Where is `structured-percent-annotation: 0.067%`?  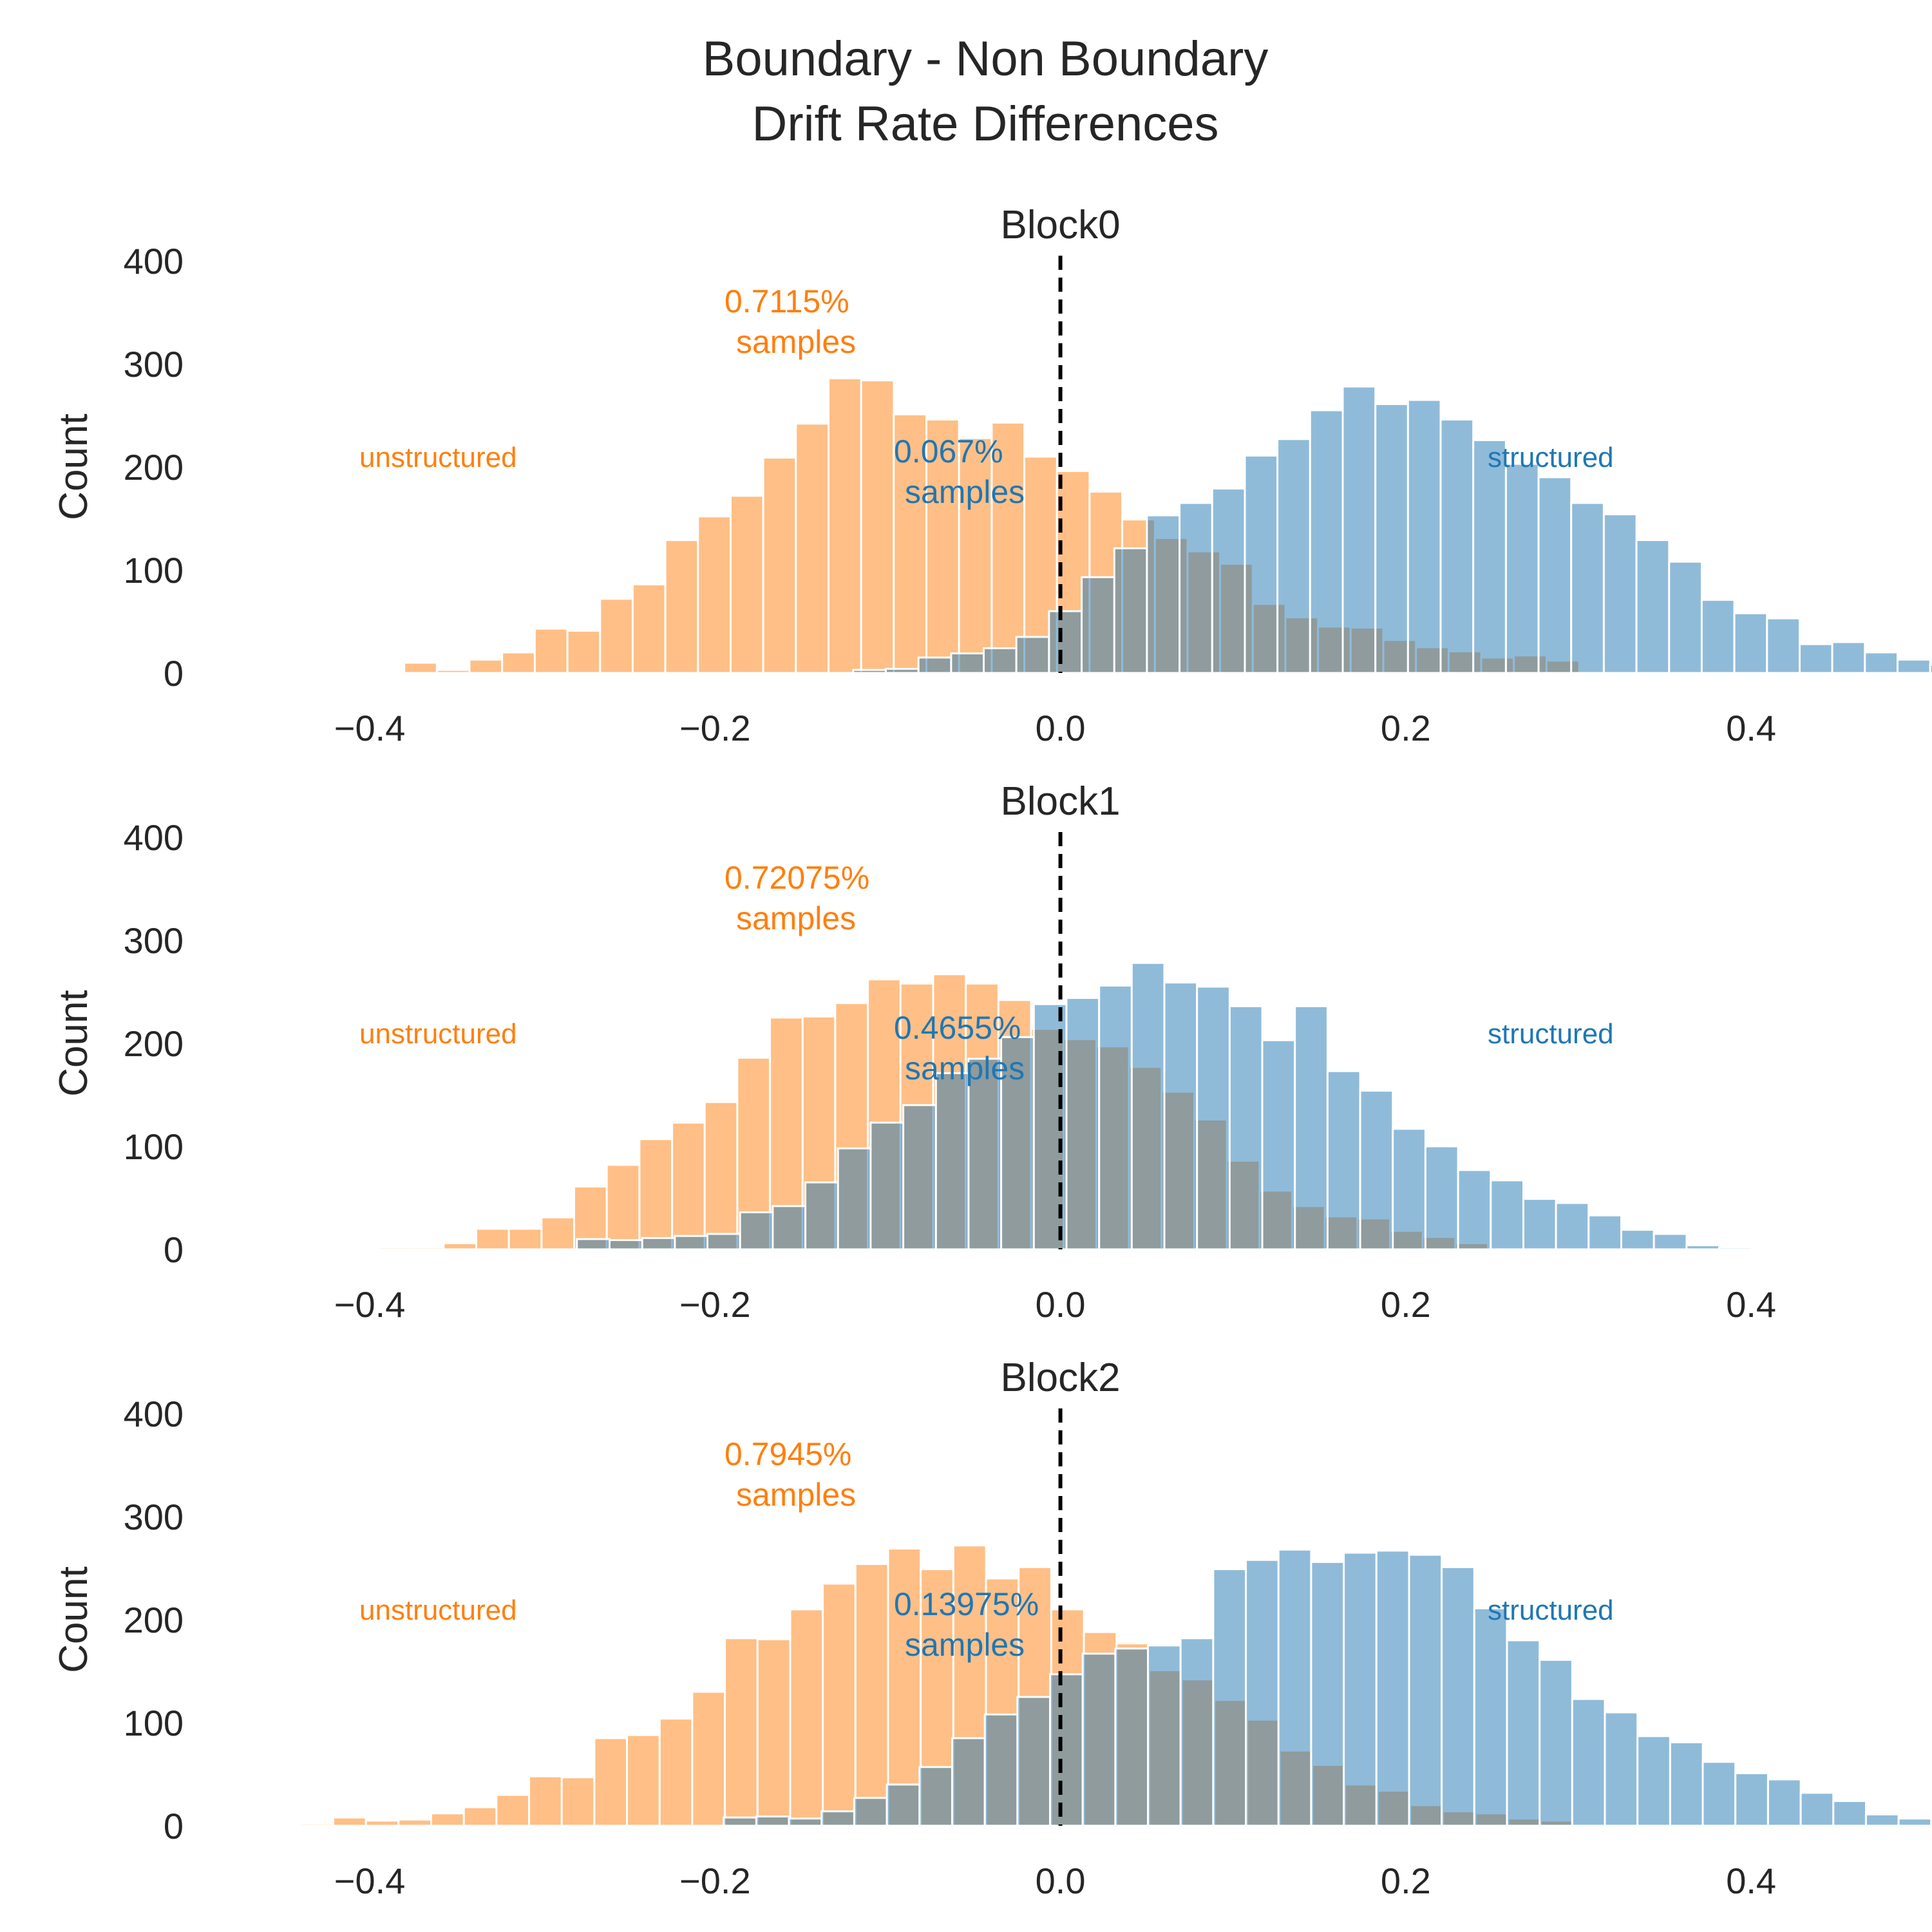 structured-percent-annotation: 0.067% is located at coordinates (948, 451).